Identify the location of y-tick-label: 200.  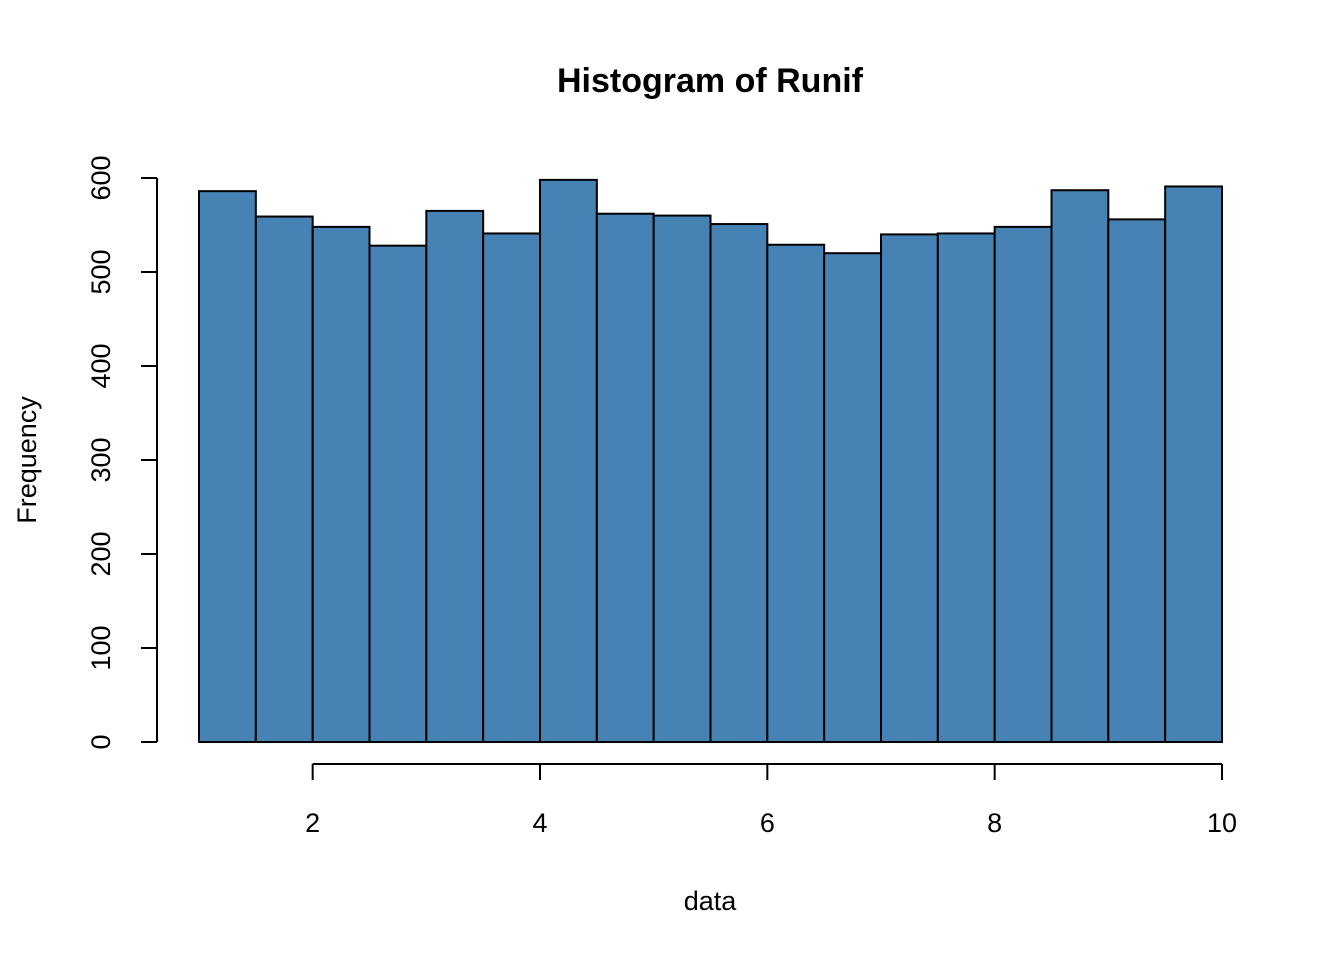
(101, 553).